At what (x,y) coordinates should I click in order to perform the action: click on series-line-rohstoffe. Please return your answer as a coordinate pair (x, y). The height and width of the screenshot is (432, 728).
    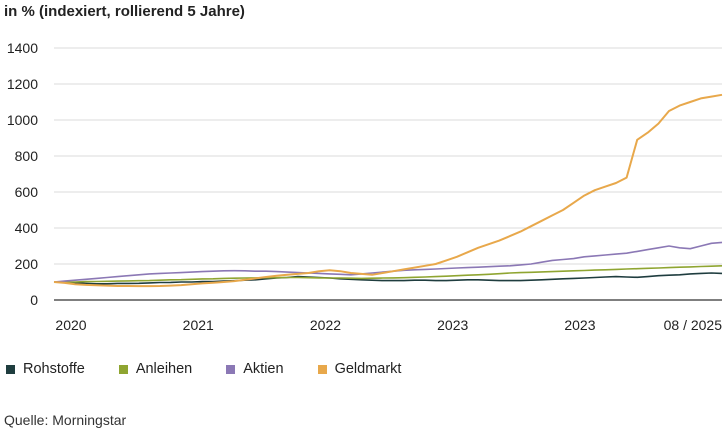
    Looking at the image, I should click on (388, 278).